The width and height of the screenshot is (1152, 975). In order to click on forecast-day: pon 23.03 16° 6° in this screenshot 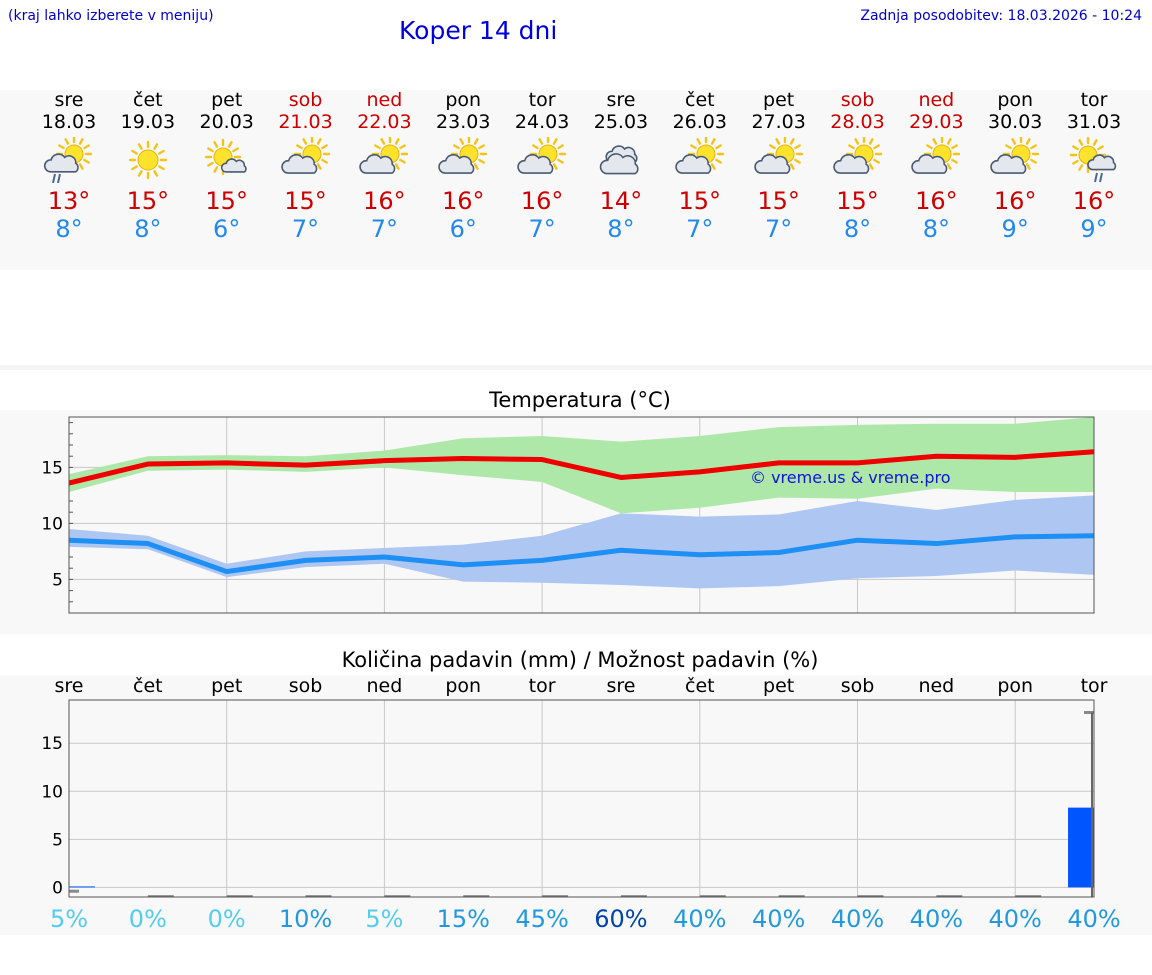, I will do `click(463, 166)`.